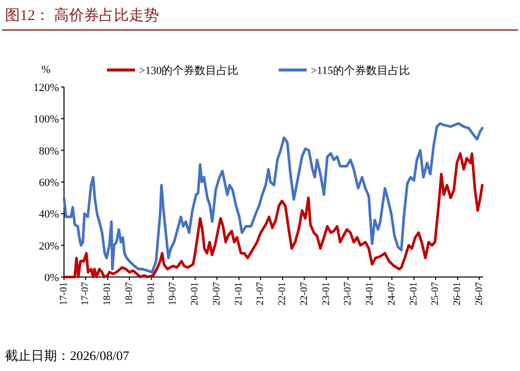 The width and height of the screenshot is (520, 371). What do you see at coordinates (173, 294) in the screenshot?
I see `x-tick-label: 19-07` at bounding box center [173, 294].